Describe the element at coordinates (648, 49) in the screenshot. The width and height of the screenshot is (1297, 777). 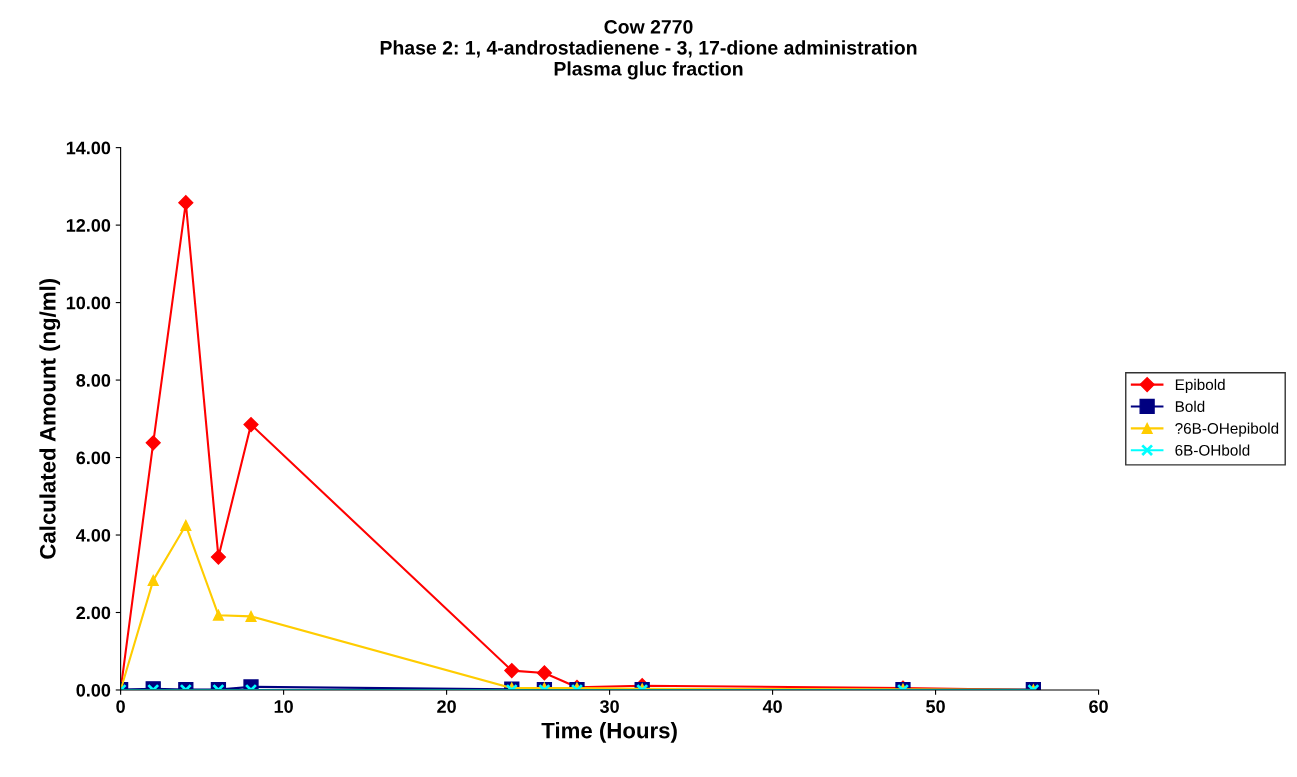
I see `chart-title: Cow 2770 Phase 2: 1, 4-androstadienene - 3, 17-dione administration Plasma gluc fraction` at that location.